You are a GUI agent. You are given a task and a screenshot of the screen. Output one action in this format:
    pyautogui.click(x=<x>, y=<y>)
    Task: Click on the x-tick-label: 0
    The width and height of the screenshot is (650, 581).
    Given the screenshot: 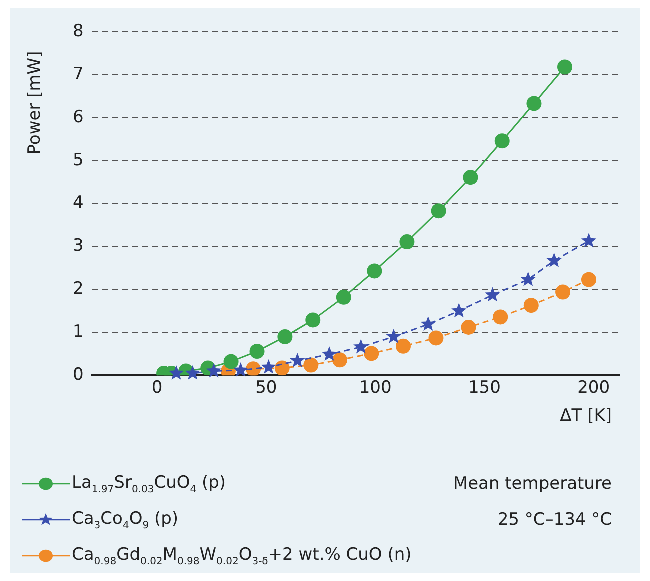 What is the action you would take?
    pyautogui.click(x=157, y=388)
    